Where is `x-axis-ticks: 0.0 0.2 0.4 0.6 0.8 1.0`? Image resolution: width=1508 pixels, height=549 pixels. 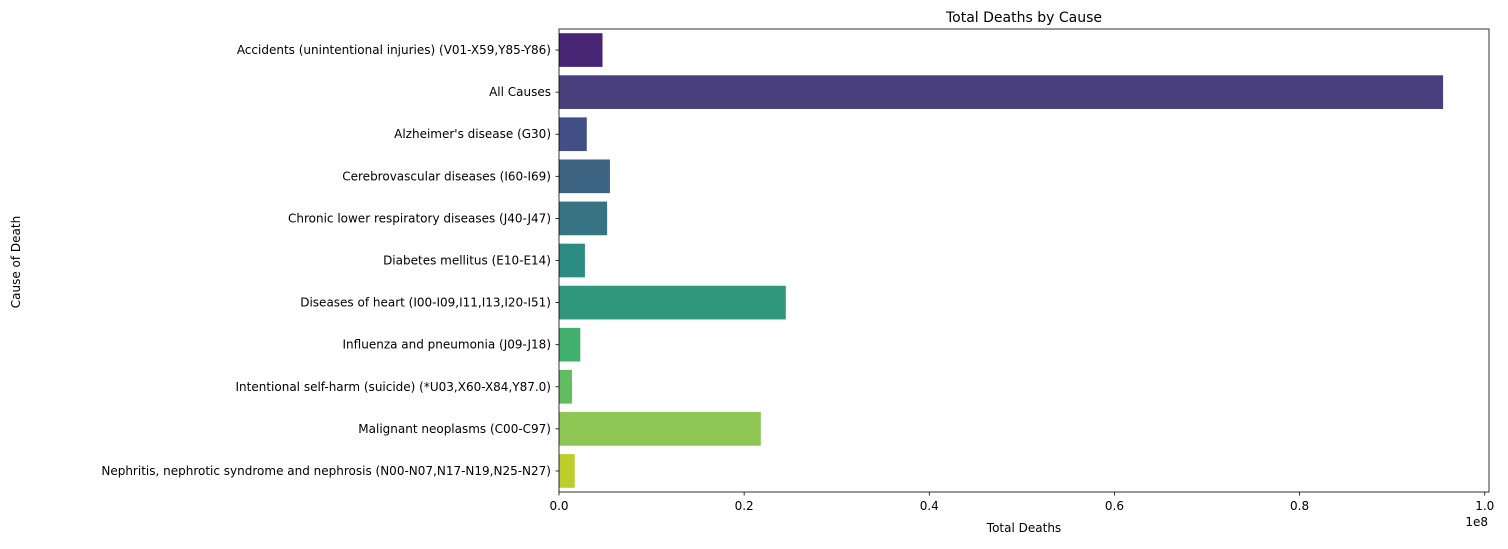 x-axis-ticks: 0.0 0.2 0.4 0.6 0.8 1.0 is located at coordinates (1021, 502).